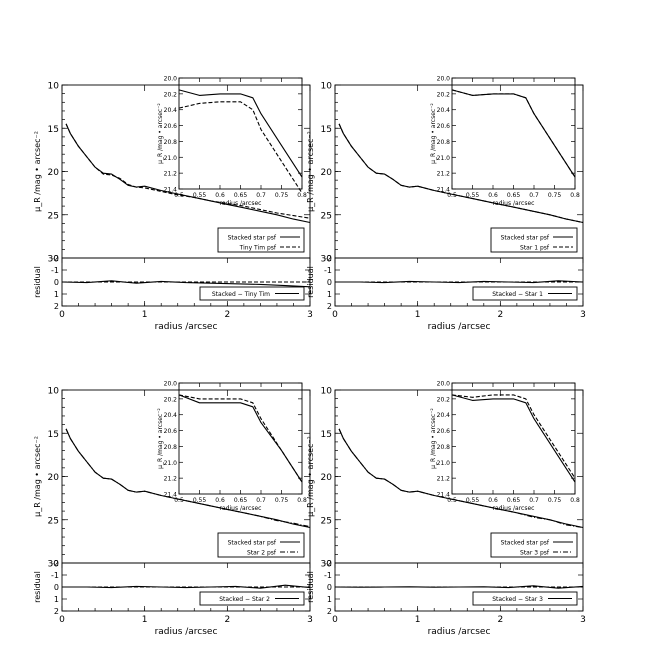 This screenshot has width=650, height=650. Describe the element at coordinates (240, 438) in the screenshot. I see `inset-frame` at that location.